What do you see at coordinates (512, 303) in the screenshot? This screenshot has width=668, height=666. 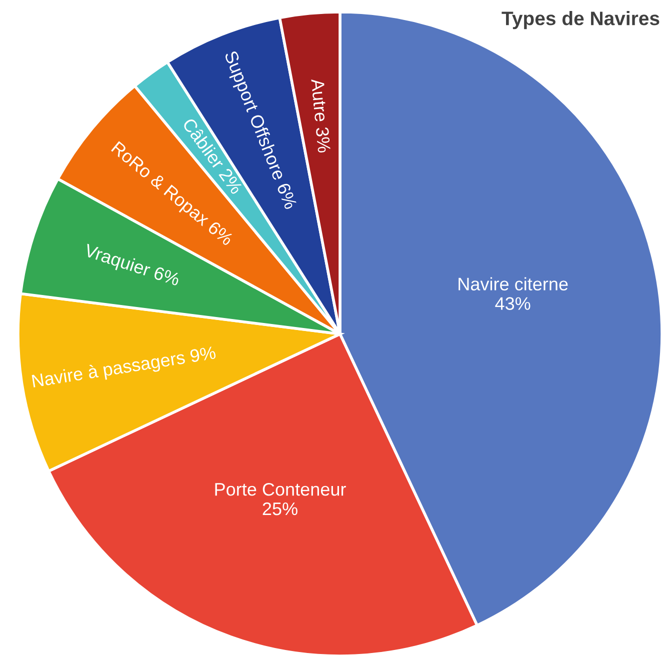 I see `data-label: 43%` at bounding box center [512, 303].